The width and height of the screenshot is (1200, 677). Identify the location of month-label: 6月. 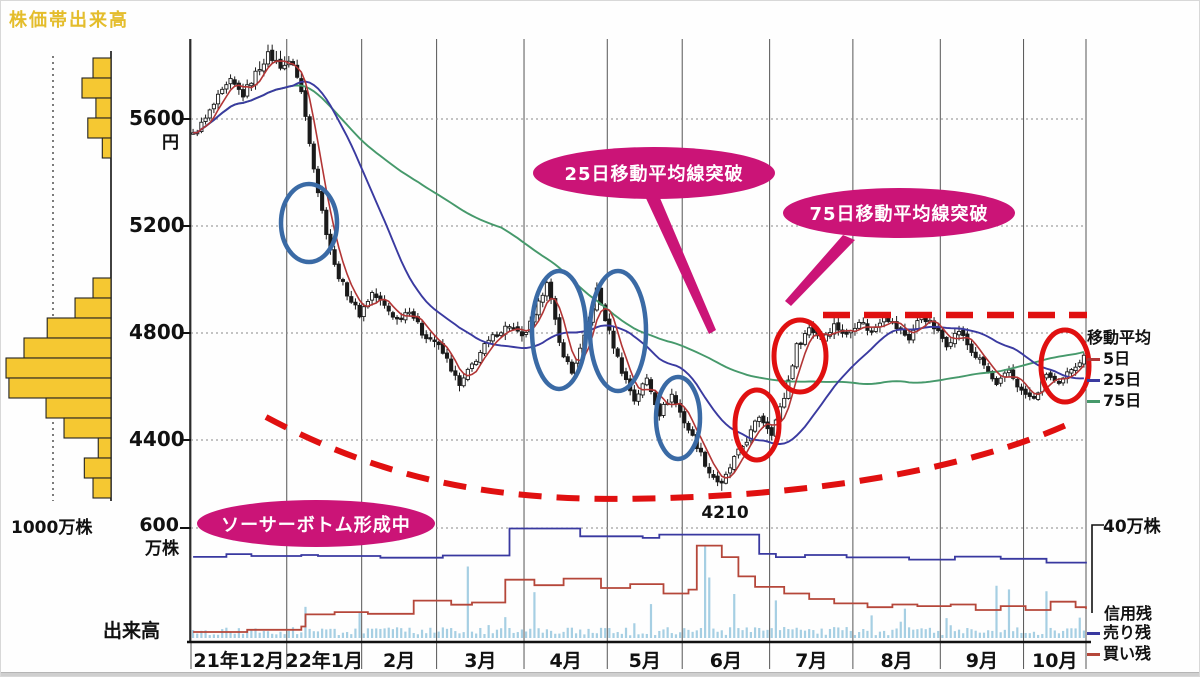
(726, 661).